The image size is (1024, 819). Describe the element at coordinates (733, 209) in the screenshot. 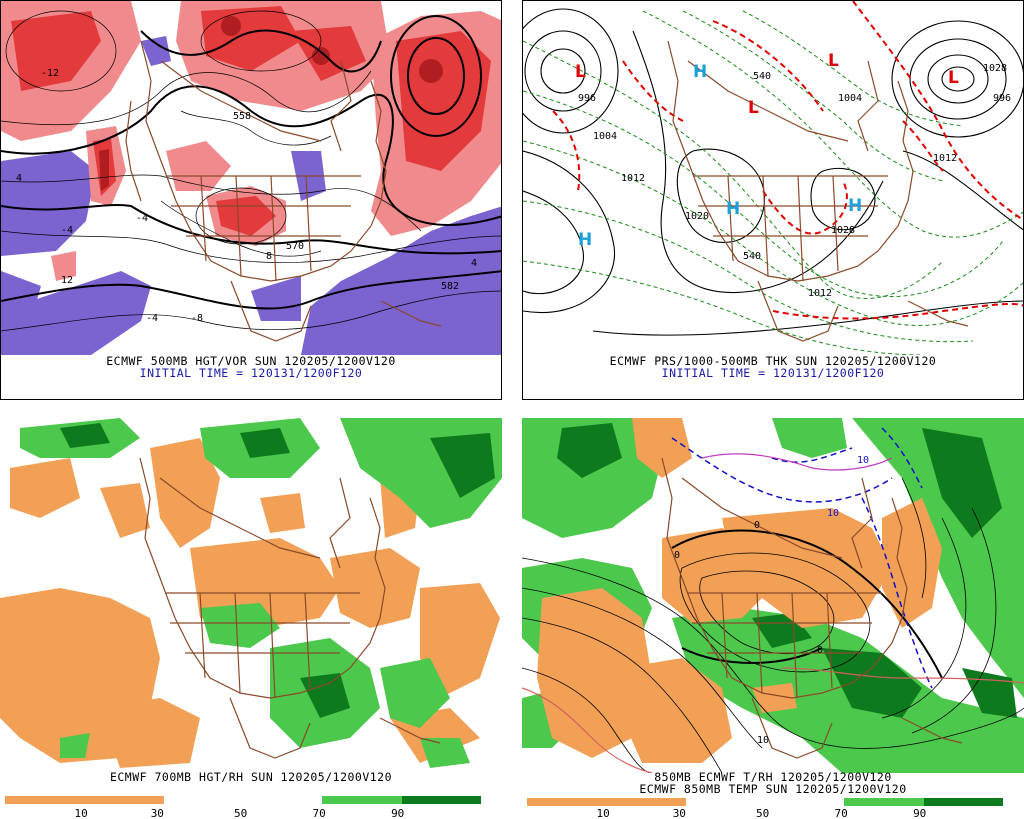

I see `high-center-2: H` at that location.